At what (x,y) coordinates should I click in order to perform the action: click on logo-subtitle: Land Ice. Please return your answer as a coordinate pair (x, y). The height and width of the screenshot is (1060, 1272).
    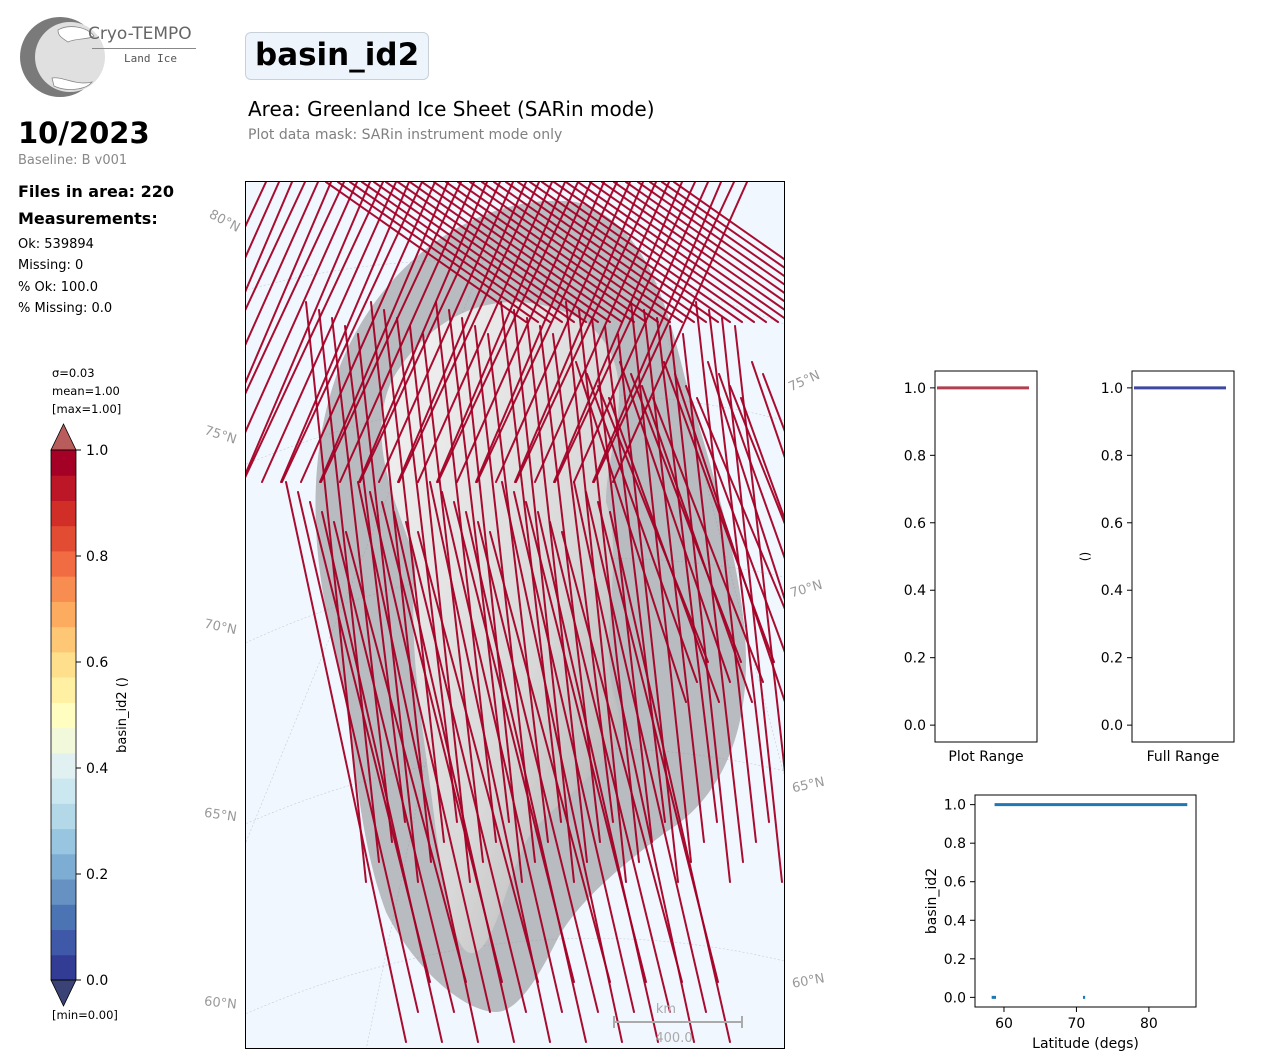
    Looking at the image, I should click on (150, 58).